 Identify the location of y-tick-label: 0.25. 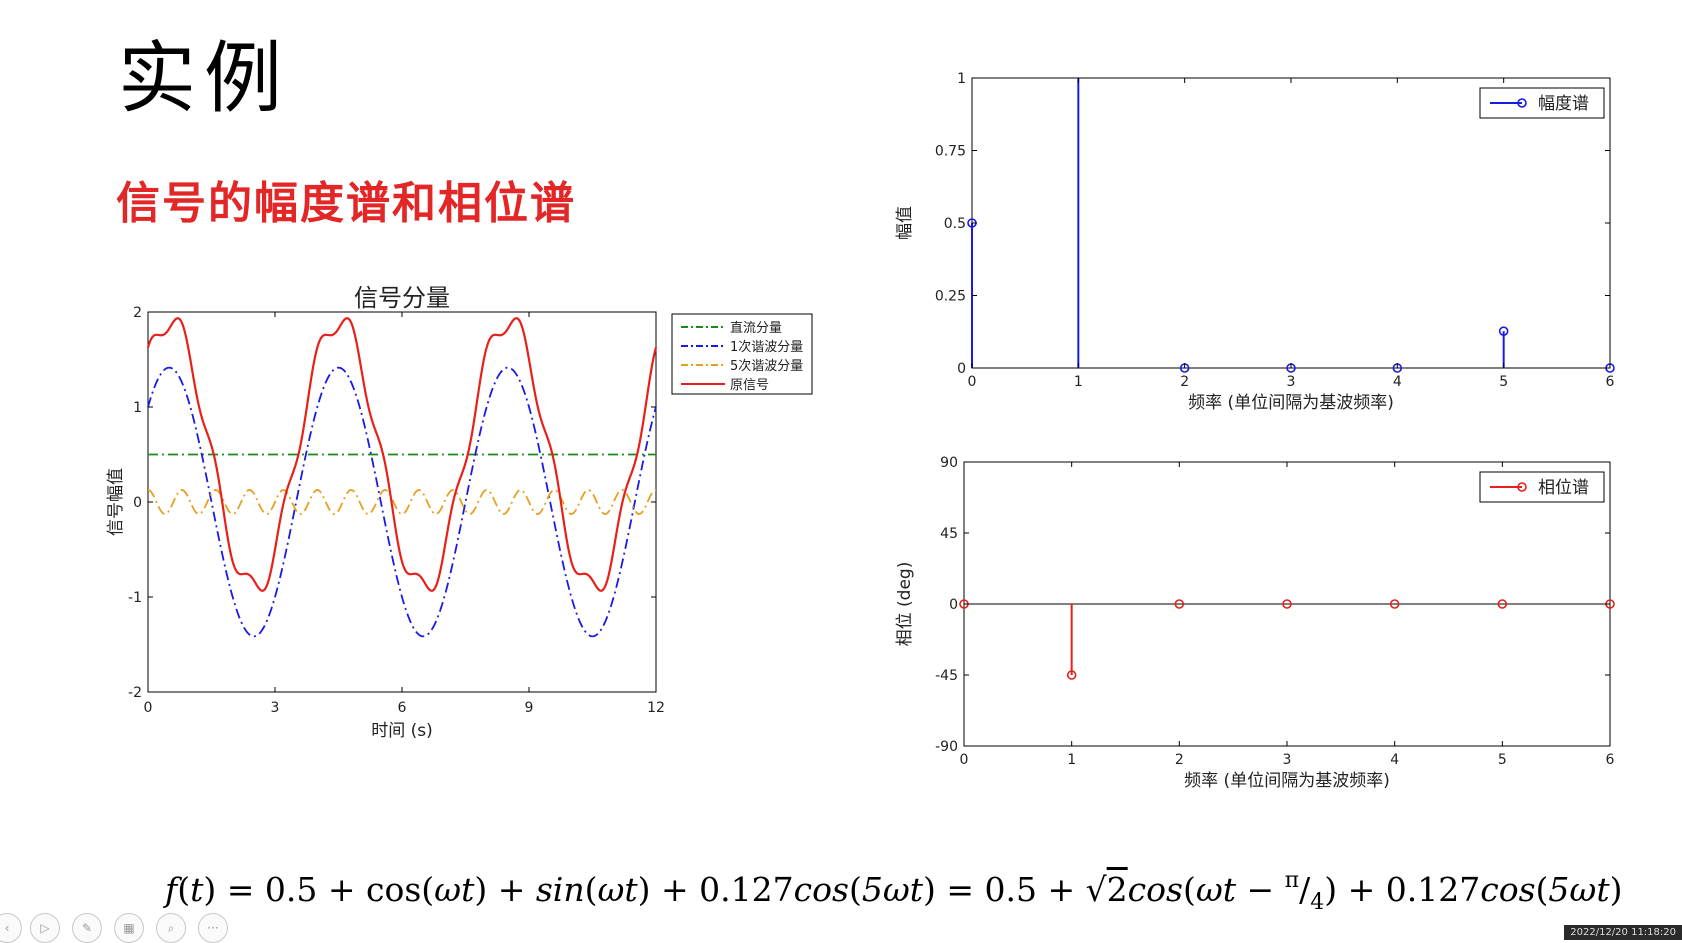
(950, 297).